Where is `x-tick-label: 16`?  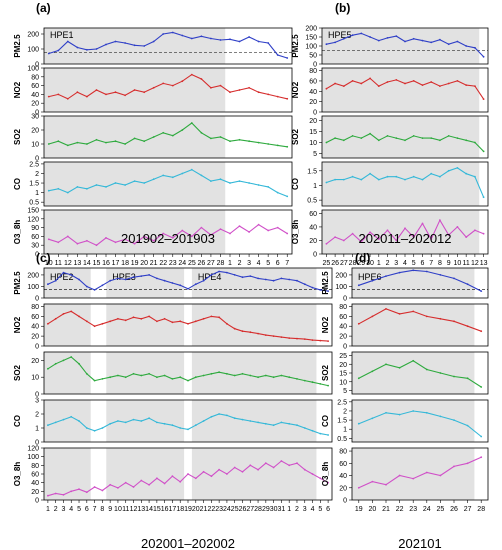
x-tick-label: 16 is located at coordinates (165, 509).